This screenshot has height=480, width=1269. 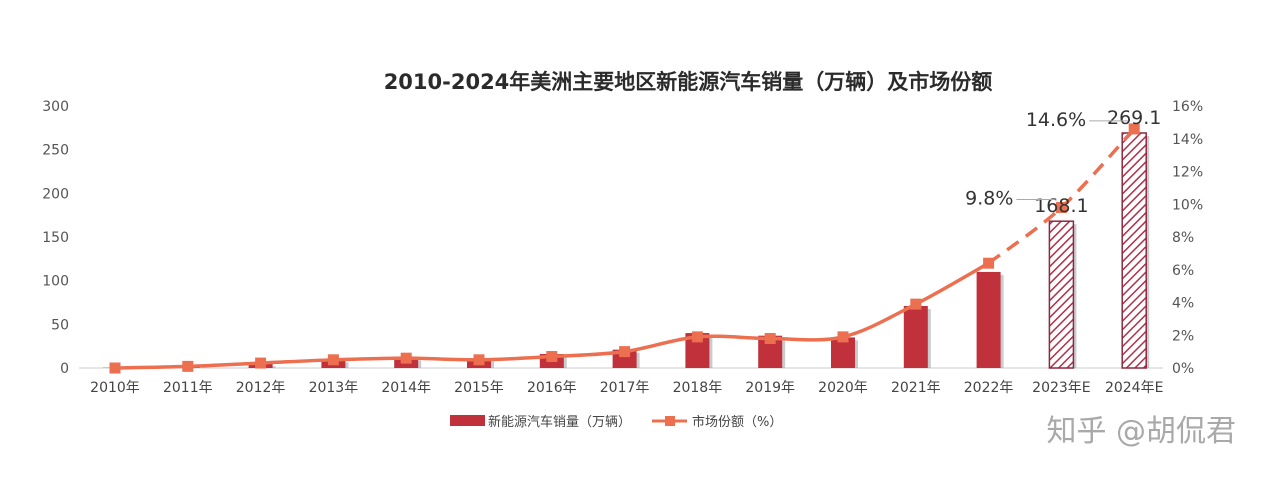 I want to click on right-y-axis: 0% 2% 4% 6% 8% 10% 12% 14% 16%, so click(x=1187, y=238).